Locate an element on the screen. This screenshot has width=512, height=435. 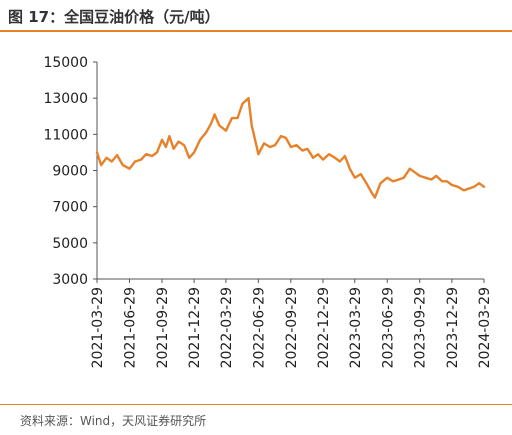
title-divider is located at coordinates (256, 31).